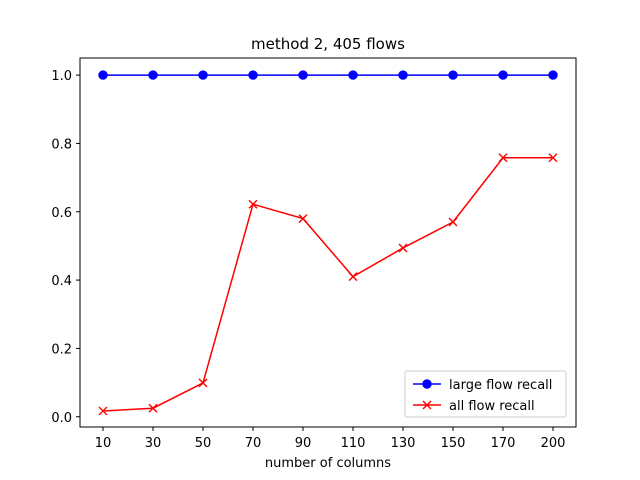  What do you see at coordinates (492, 406) in the screenshot?
I see `legend-label-2: all flow recall` at bounding box center [492, 406].